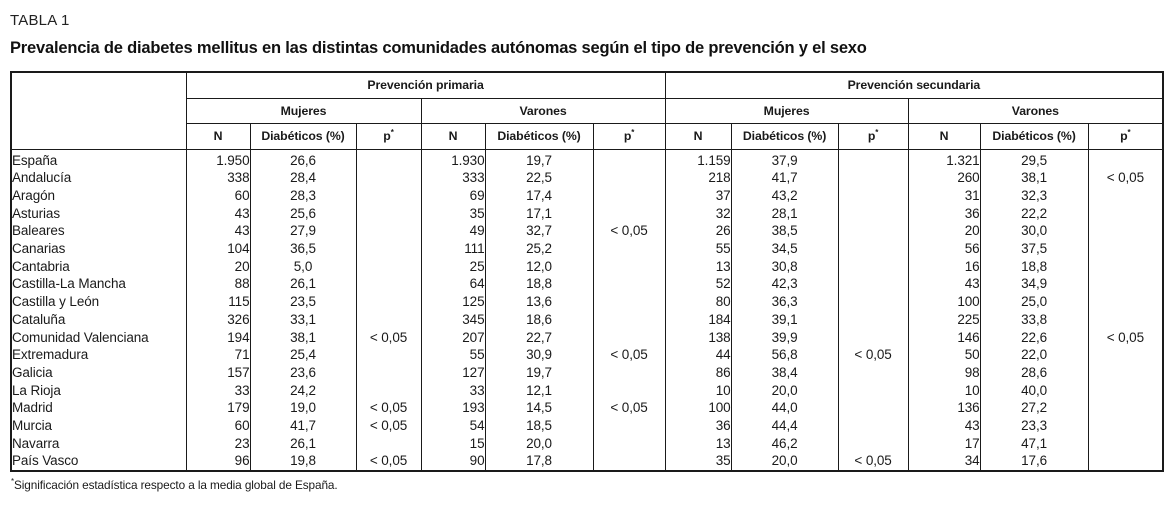 This screenshot has height=508, width=1168. Describe the element at coordinates (587, 213) in the screenshot. I see `table-row: Asturias 43 25,6 35 17,1 32 28,1 36 22,2` at that location.